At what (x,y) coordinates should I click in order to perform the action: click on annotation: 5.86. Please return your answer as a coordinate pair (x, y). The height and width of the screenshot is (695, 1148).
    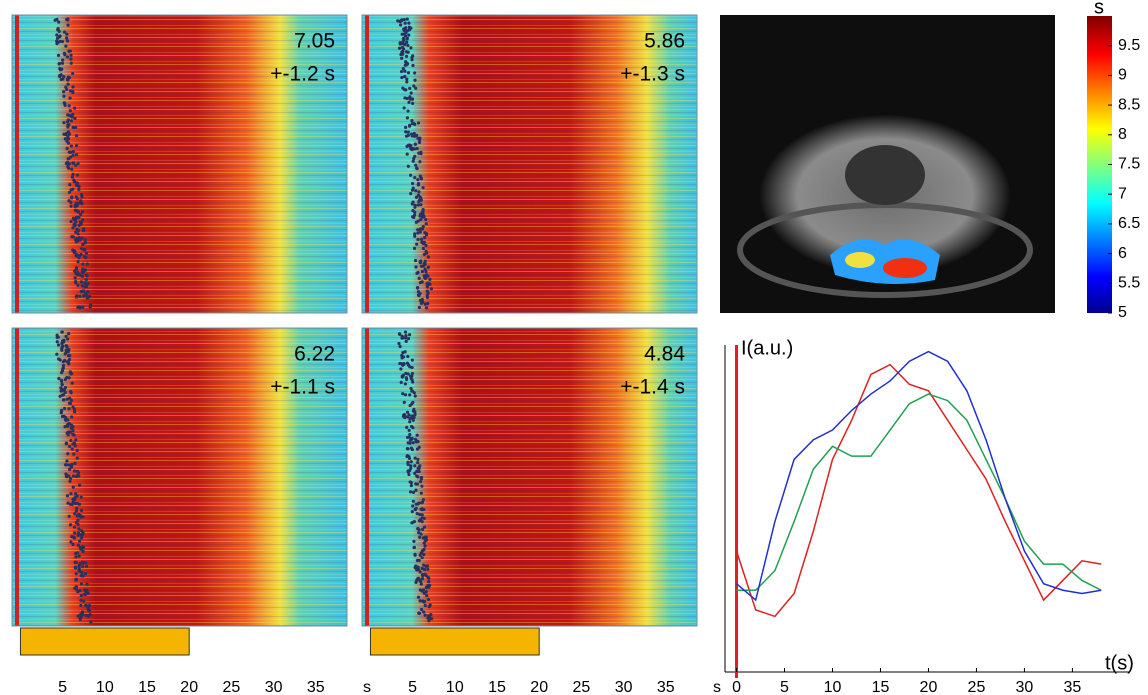
    Looking at the image, I should click on (664, 41).